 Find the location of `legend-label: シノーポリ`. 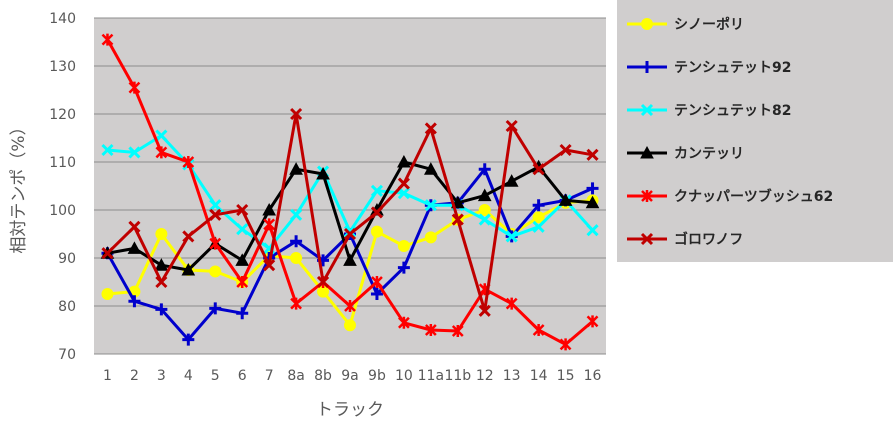

legend-label: シノーポリ is located at coordinates (709, 24).